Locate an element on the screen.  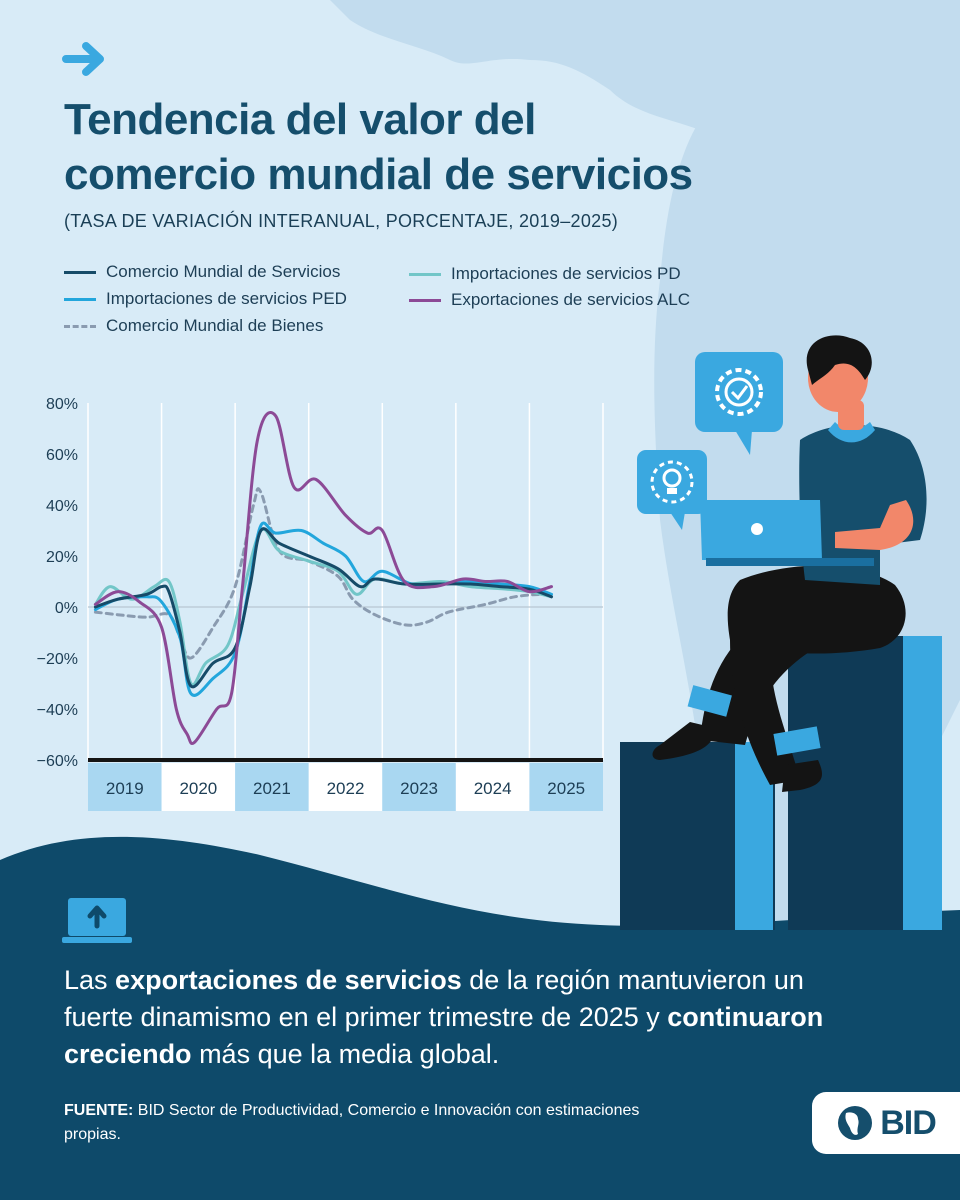
legend-item-importaciones-pd: Importaciones de servicios PD is located at coordinates (545, 274).